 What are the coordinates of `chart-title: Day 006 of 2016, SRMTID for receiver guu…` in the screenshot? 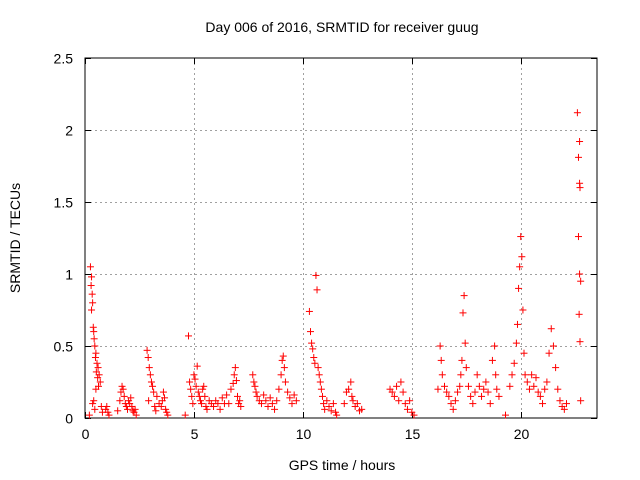 It's located at (341, 27).